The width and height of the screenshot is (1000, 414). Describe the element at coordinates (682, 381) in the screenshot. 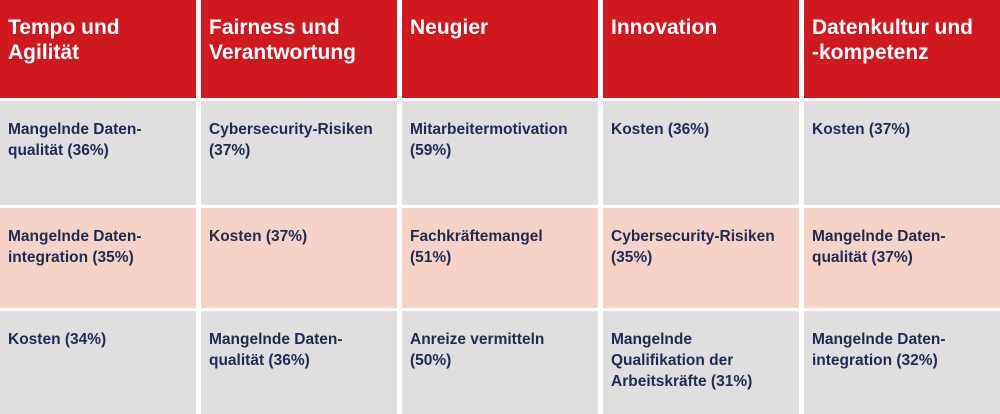

I see `cell-line: Arbeitskräfte (31%)` at that location.